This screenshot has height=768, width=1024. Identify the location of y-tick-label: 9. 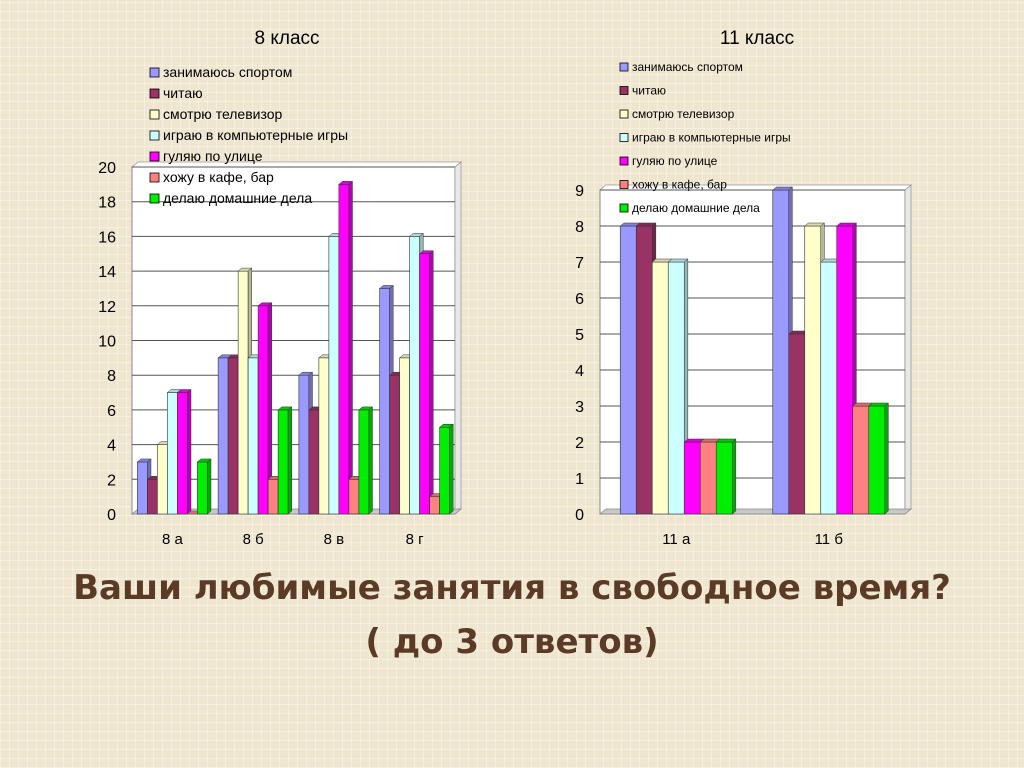
(579, 191).